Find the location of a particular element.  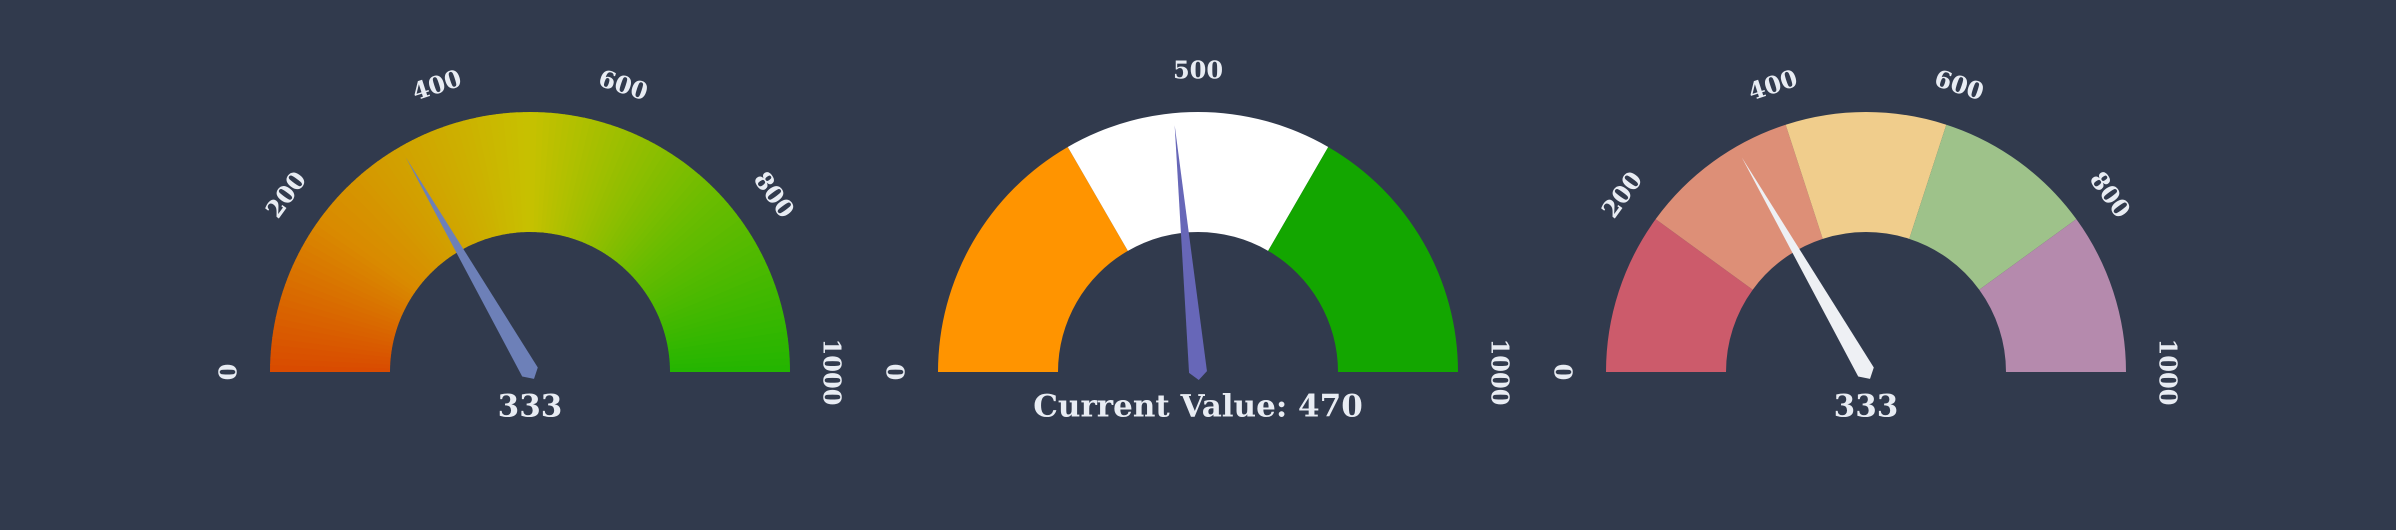

gauge-tick-label: 400 is located at coordinates (436, 84).